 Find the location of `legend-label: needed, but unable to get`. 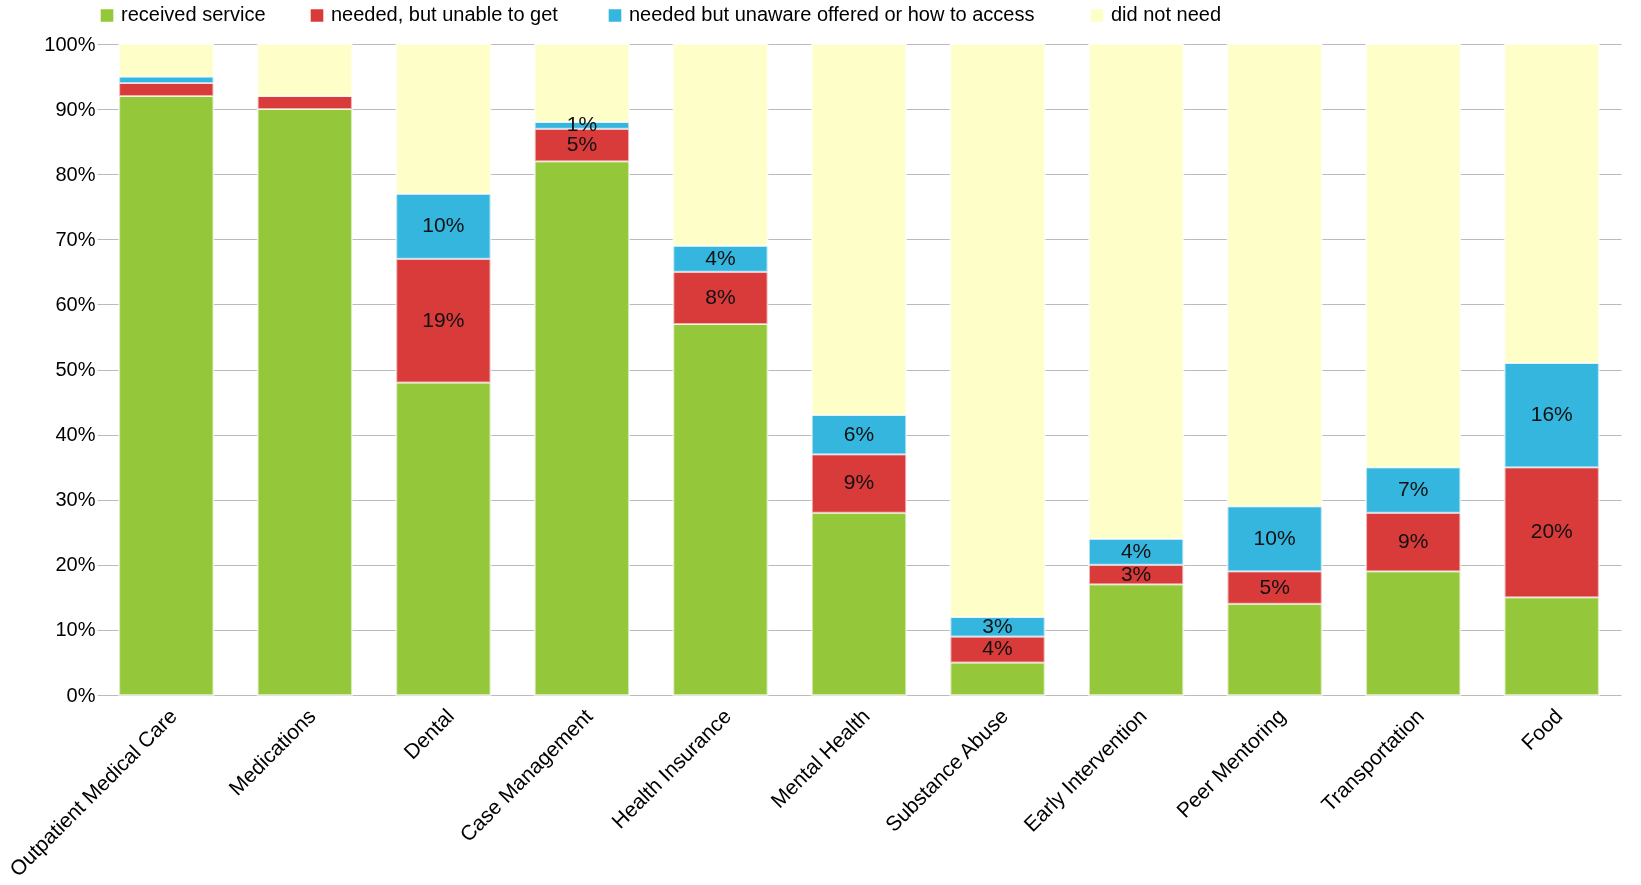

legend-label: needed, but unable to get is located at coordinates (445, 14).